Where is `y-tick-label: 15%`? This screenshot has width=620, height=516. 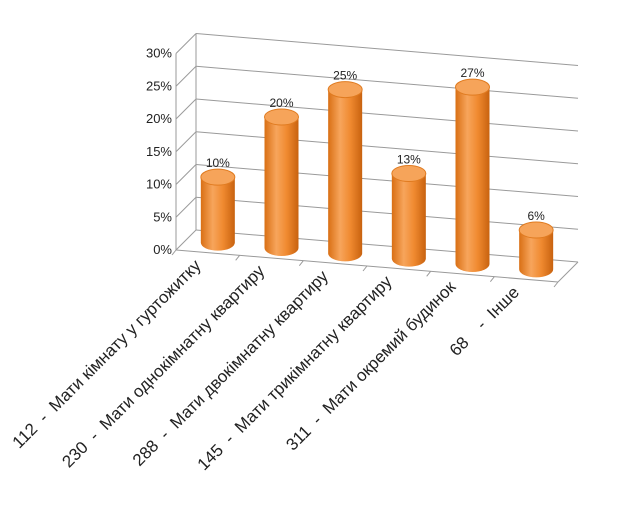
y-tick-label: 15% is located at coordinates (159, 151).